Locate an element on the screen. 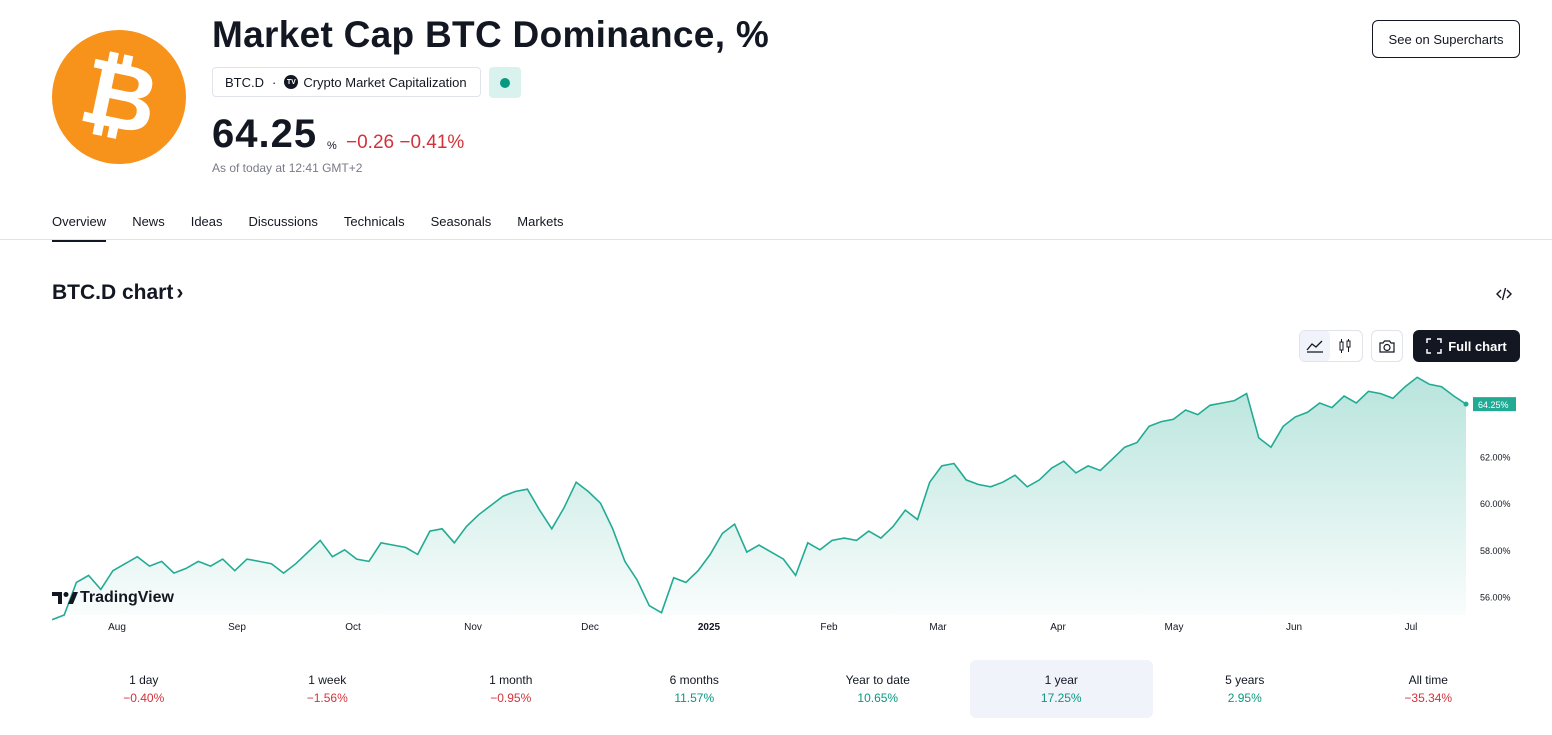 The image size is (1552, 735). tab-divider is located at coordinates (776, 239).